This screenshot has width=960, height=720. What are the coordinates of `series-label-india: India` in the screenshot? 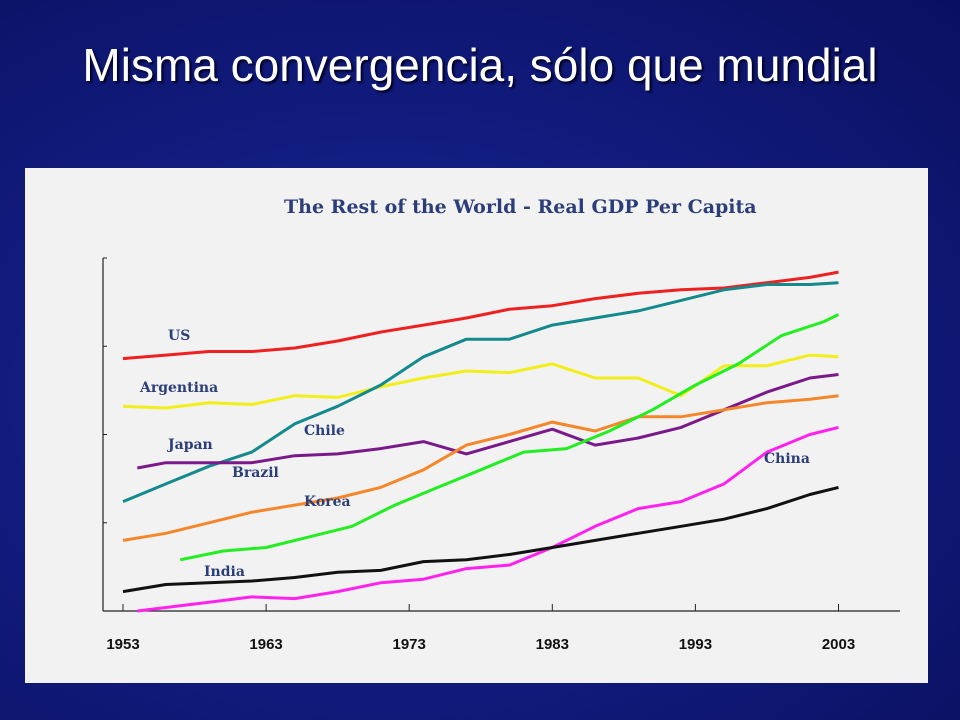 It's located at (224, 572).